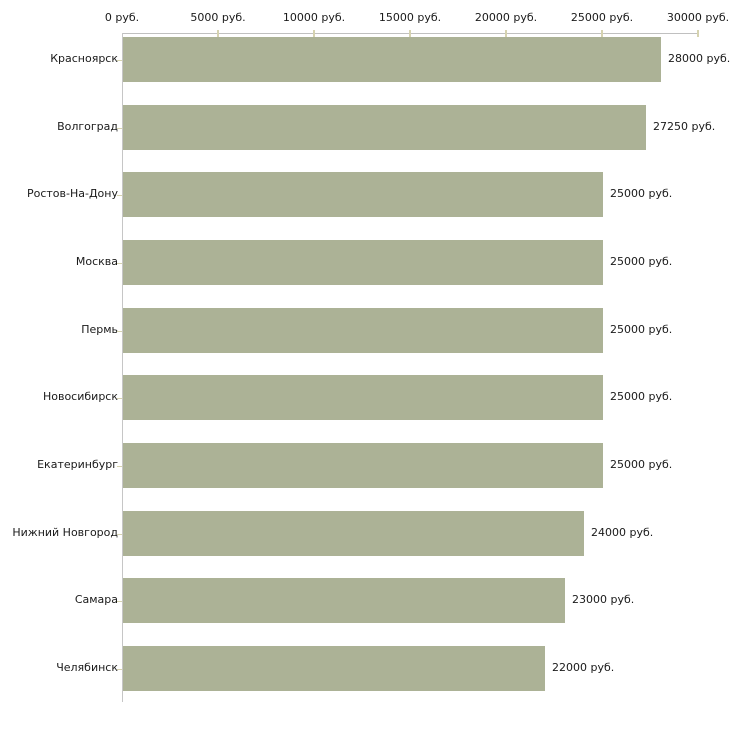  I want to click on category-label: Ростов-На-Дону, so click(72, 193).